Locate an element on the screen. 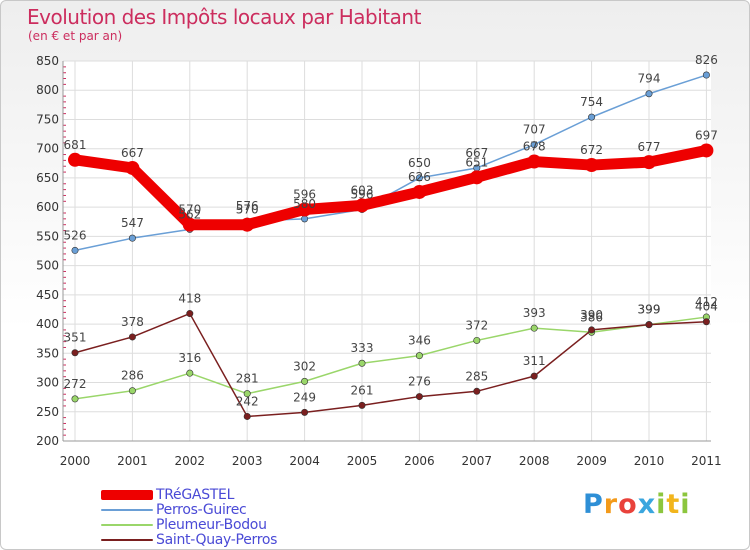 The image size is (750, 550). data-label: 570 is located at coordinates (189, 210).